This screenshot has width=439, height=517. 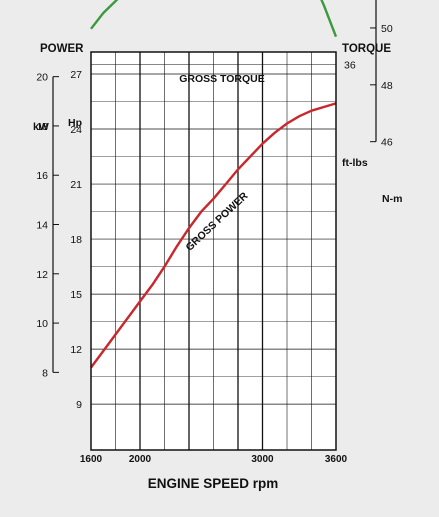 What do you see at coordinates (355, 163) in the screenshot?
I see `ftlbs-axis-label: ft-lbs` at bounding box center [355, 163].